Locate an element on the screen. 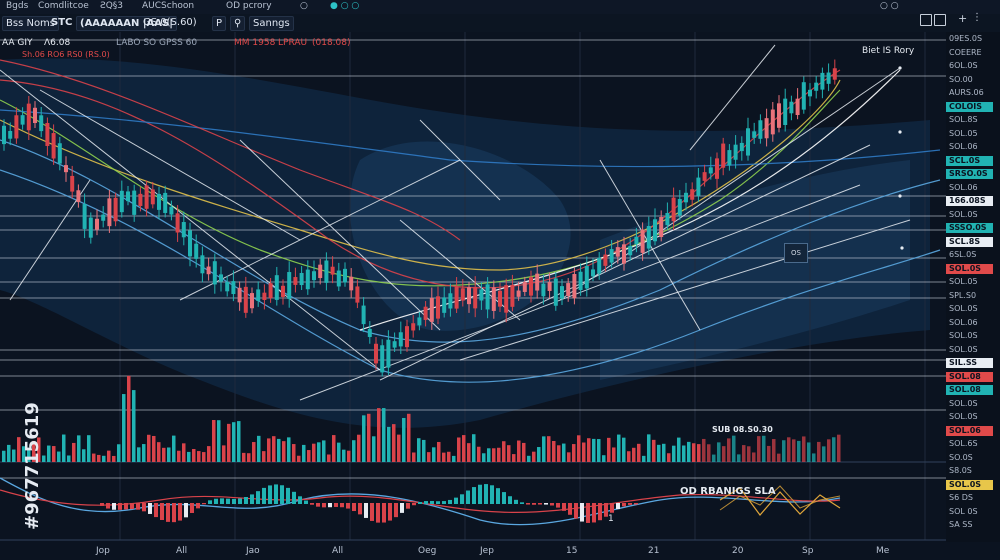  restore-icon is located at coordinates (940, 20).